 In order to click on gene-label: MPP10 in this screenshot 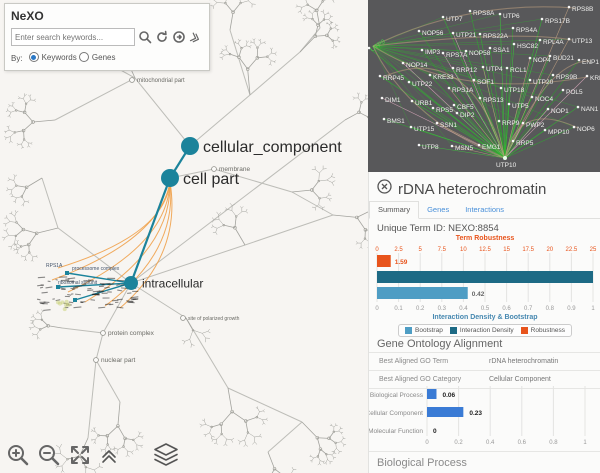, I will do `click(559, 132)`.